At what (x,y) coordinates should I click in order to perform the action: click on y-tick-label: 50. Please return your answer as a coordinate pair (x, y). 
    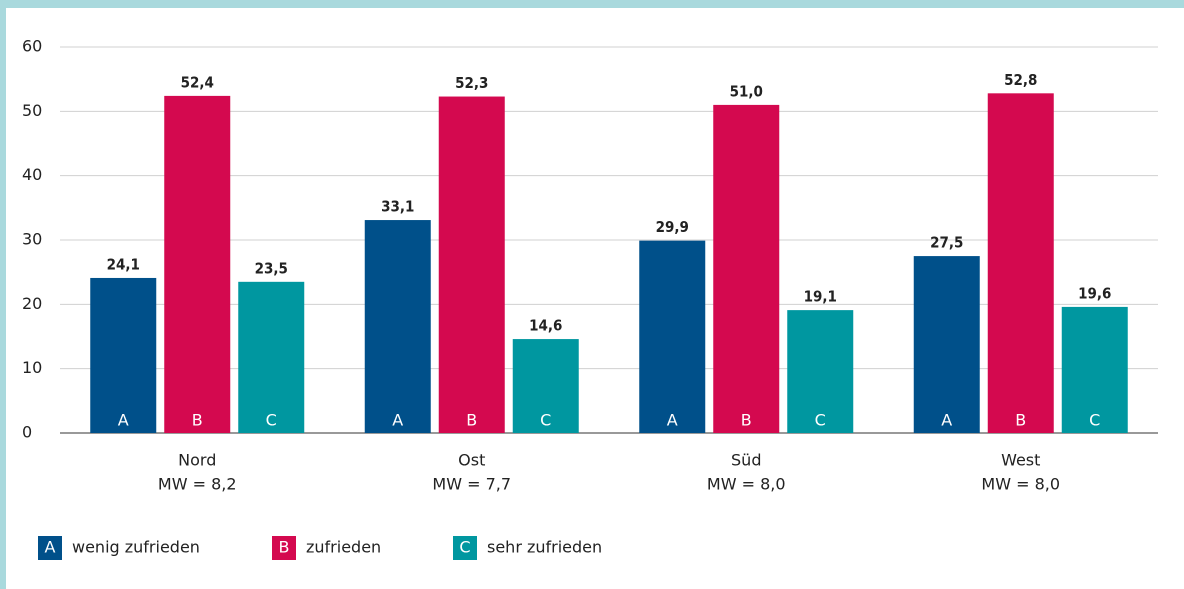
    Looking at the image, I should click on (32, 110).